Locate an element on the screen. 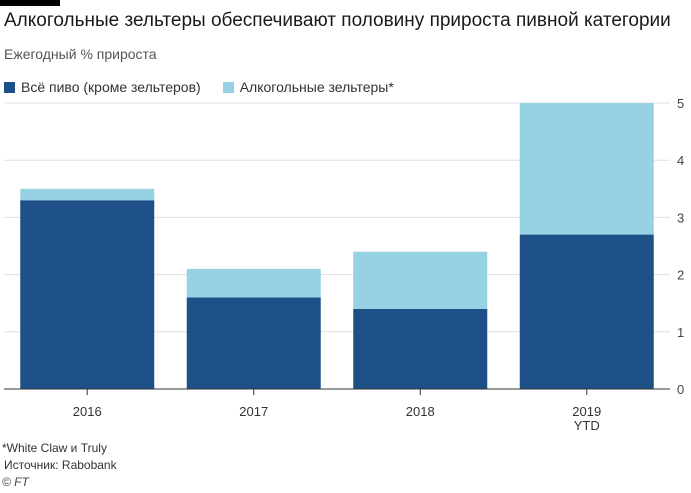  x-tick-label: 2016 is located at coordinates (87, 411).